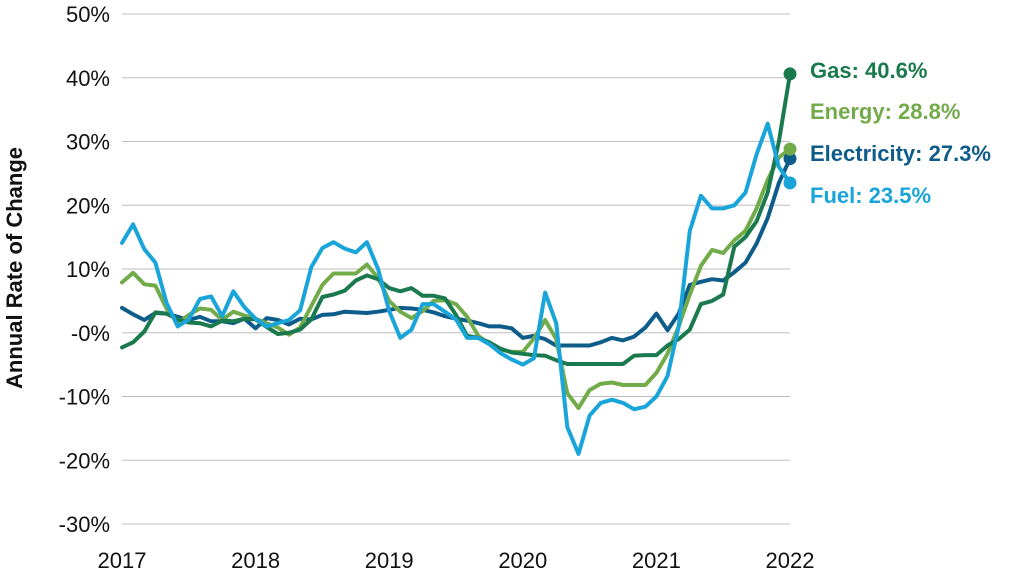 This screenshot has height=576, width=1024. I want to click on y-tick-label: 40%, so click(88, 78).